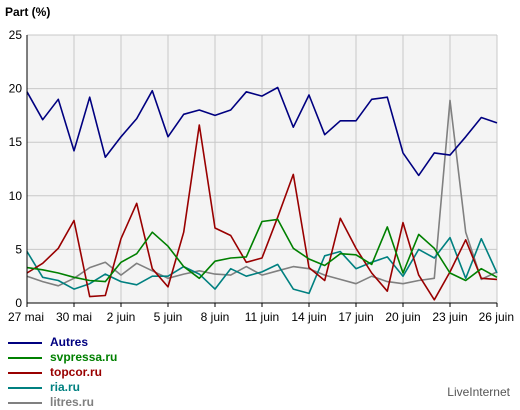 The height and width of the screenshot is (410, 520). I want to click on x-tick-label: 8 juin, so click(215, 317).